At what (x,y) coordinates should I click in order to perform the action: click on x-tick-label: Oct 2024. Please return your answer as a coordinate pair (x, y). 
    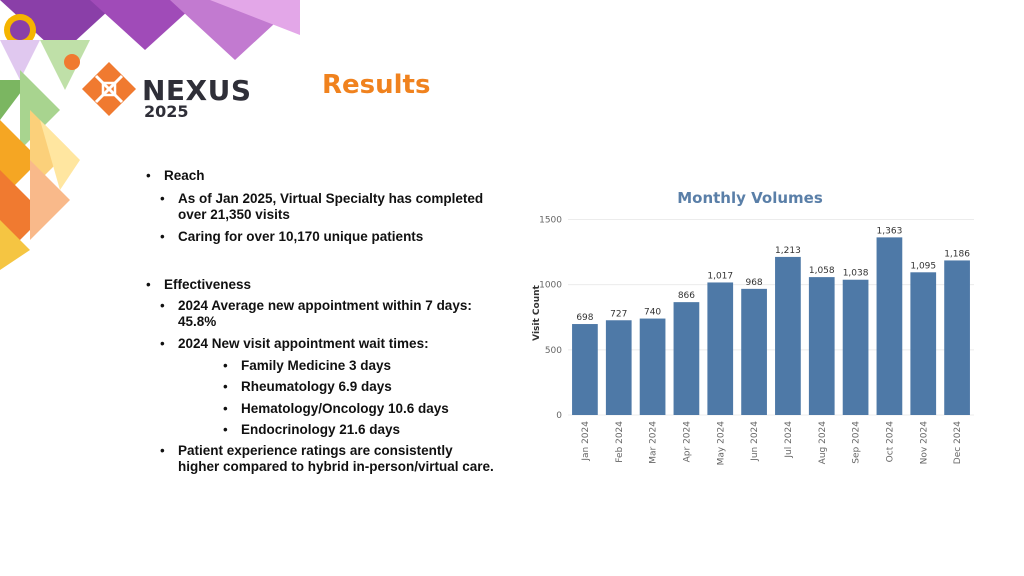
    Looking at the image, I should click on (890, 442).